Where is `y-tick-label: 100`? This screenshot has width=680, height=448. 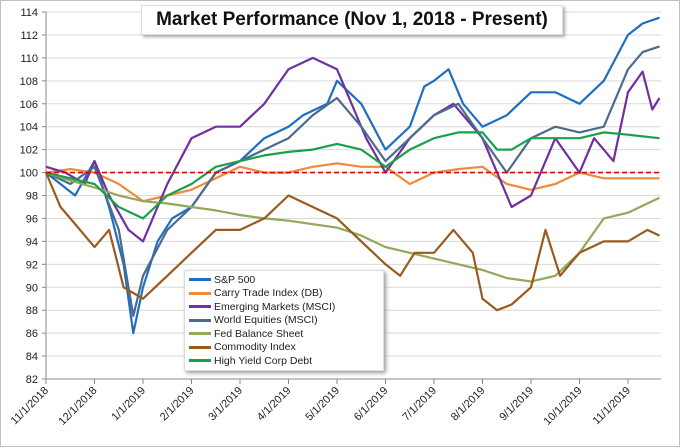
y-tick-label: 100 is located at coordinates (29, 174).